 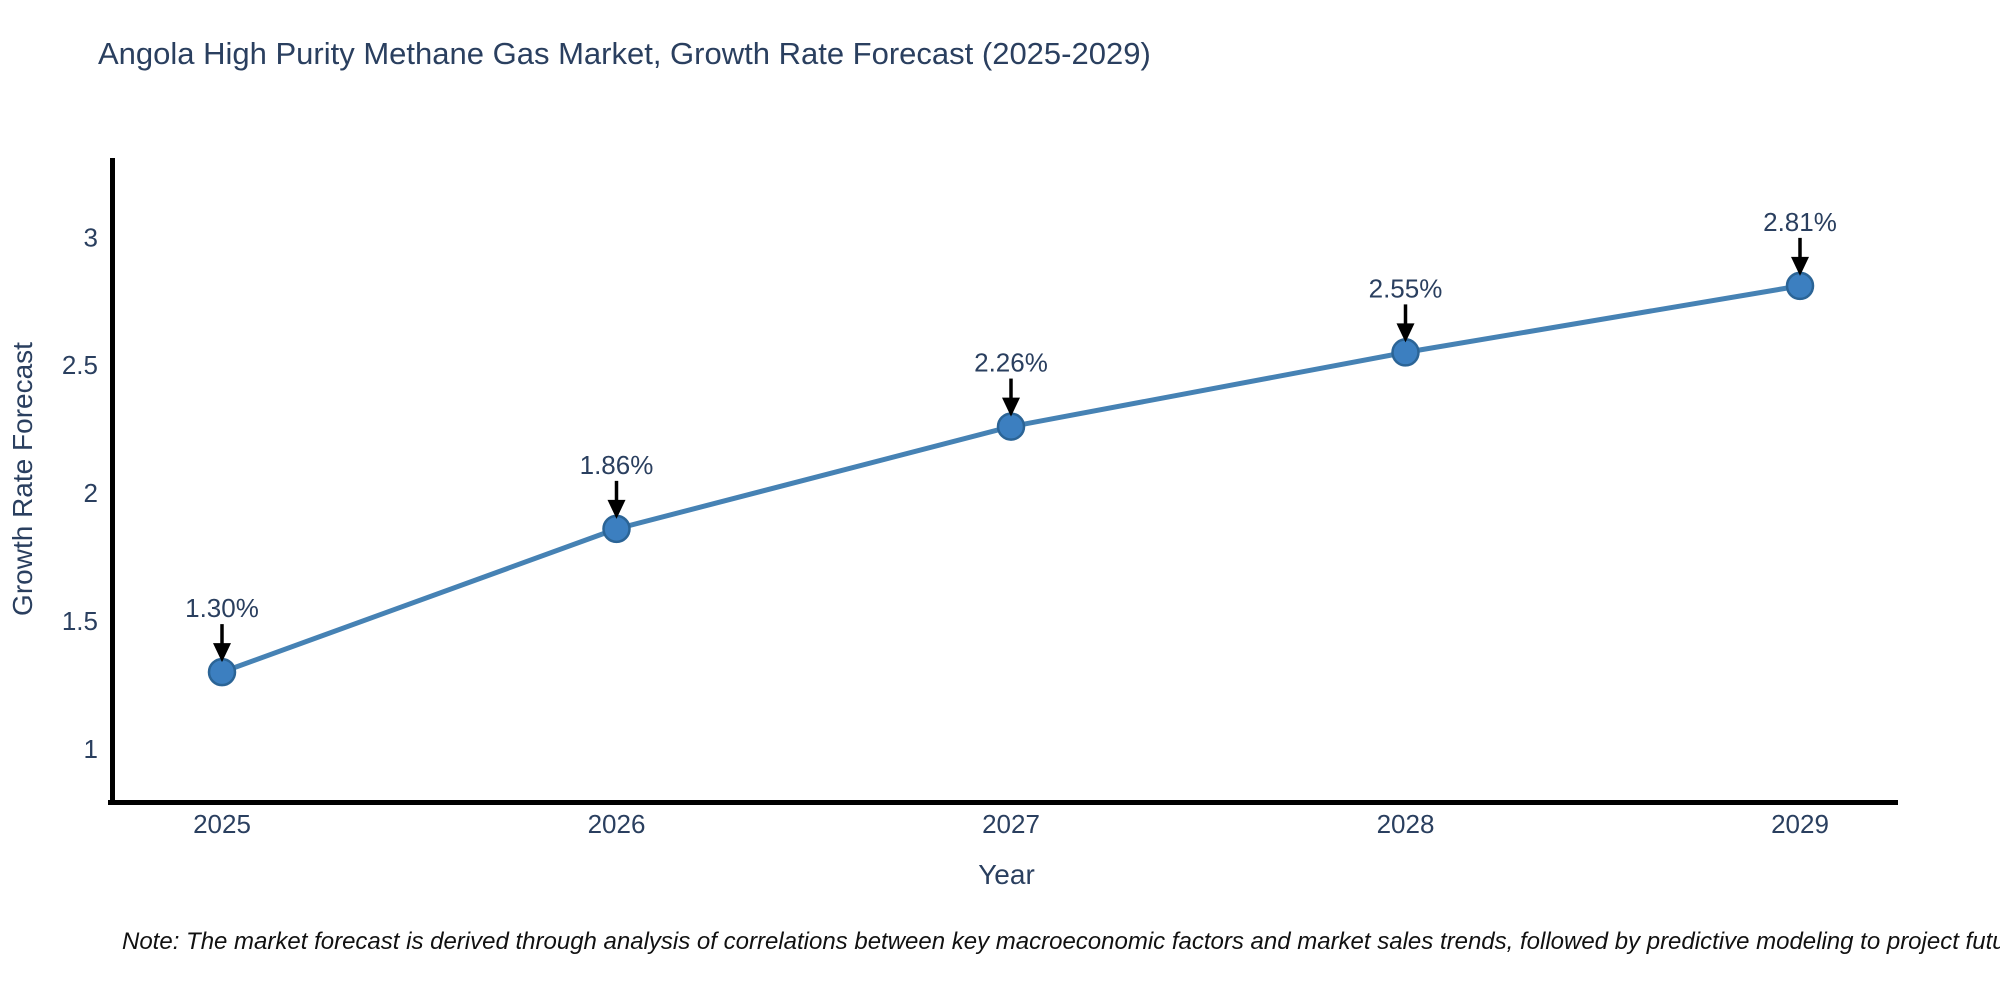 What do you see at coordinates (112, 481) in the screenshot?
I see `y-axis-line` at bounding box center [112, 481].